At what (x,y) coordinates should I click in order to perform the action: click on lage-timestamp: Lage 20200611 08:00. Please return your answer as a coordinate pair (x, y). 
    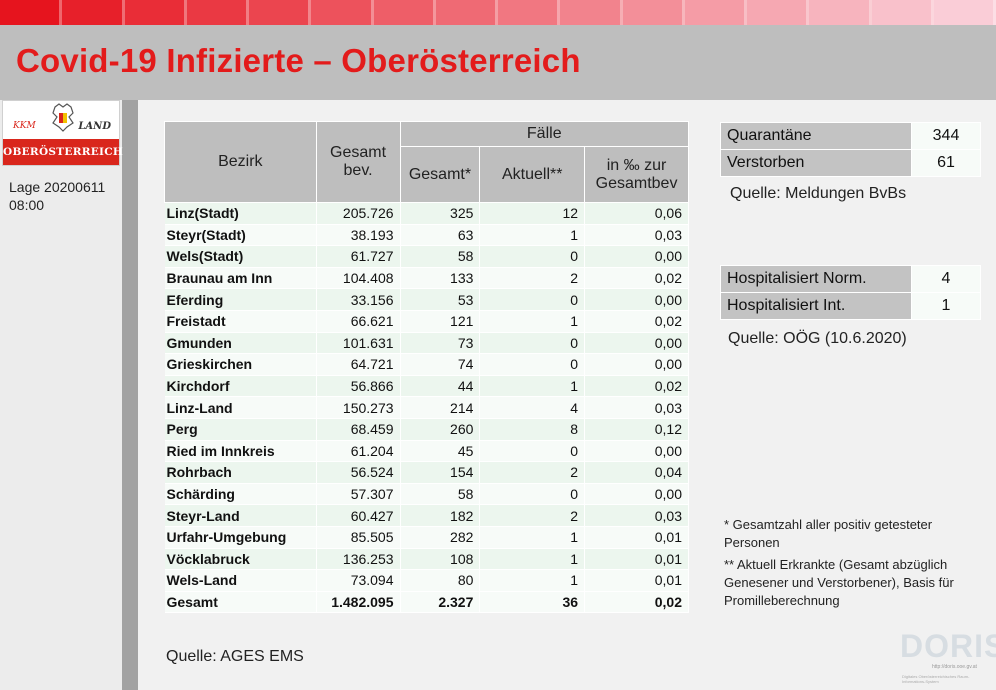
    Looking at the image, I should click on (65, 196).